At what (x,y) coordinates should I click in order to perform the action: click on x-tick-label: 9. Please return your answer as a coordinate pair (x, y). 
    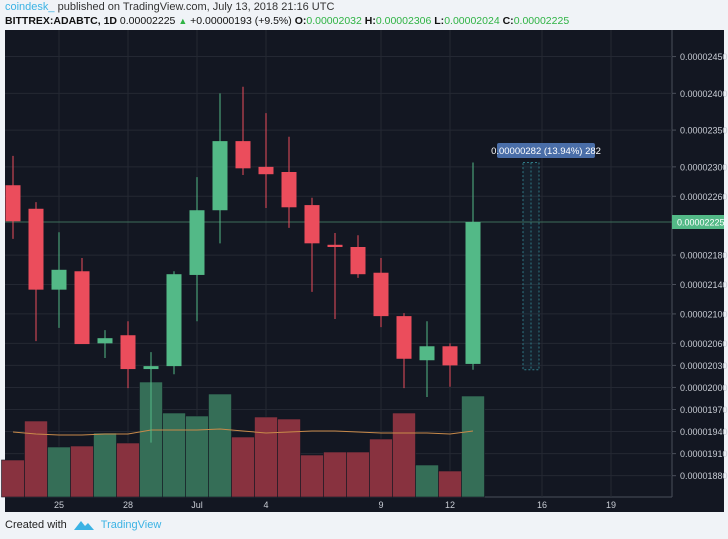
    Looking at the image, I should click on (380, 505).